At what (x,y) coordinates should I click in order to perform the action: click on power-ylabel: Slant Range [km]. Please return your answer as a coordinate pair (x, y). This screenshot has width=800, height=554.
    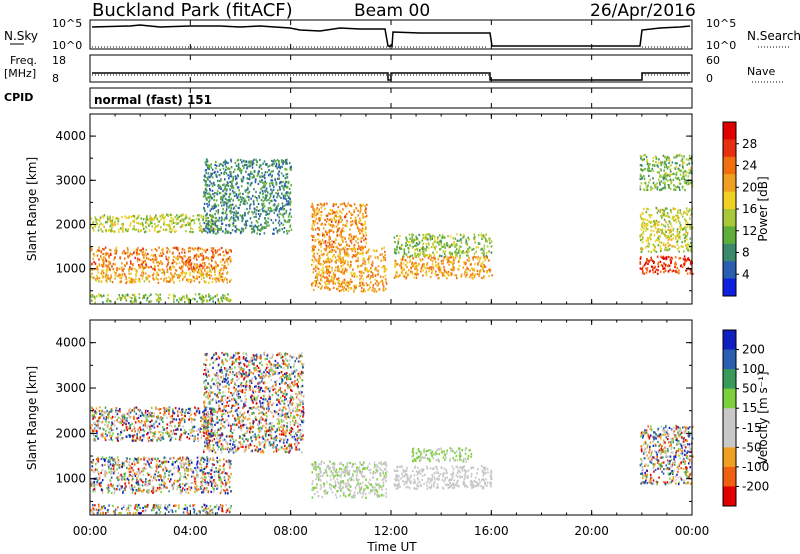
    Looking at the image, I should click on (32, 209).